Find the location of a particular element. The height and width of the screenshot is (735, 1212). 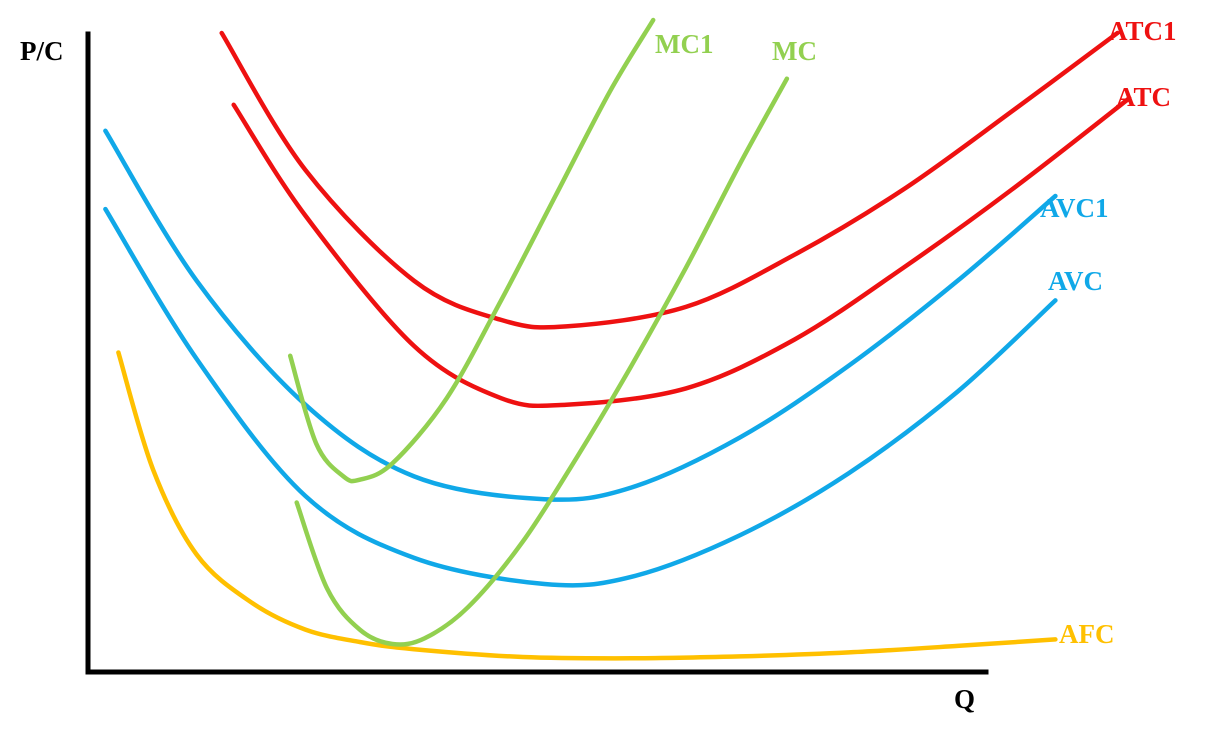

atc1-label: ATC1 is located at coordinates (1142, 31).